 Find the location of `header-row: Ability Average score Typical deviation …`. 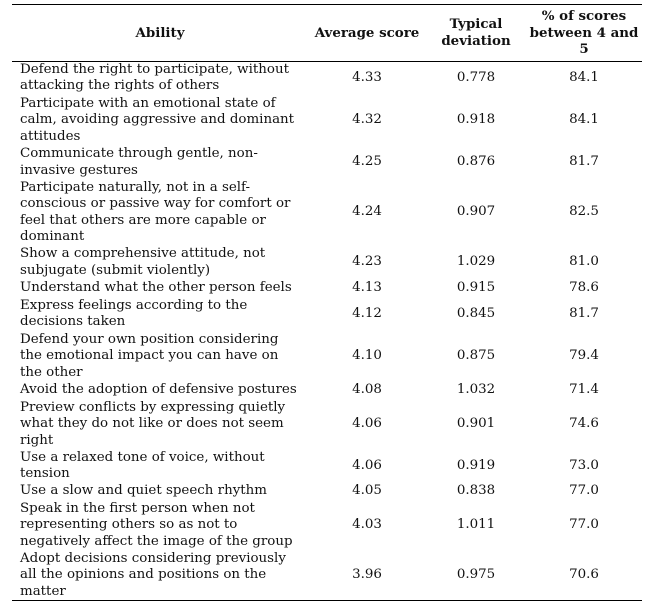

header-row: Ability Average score Typical deviation … is located at coordinates (327, 32).